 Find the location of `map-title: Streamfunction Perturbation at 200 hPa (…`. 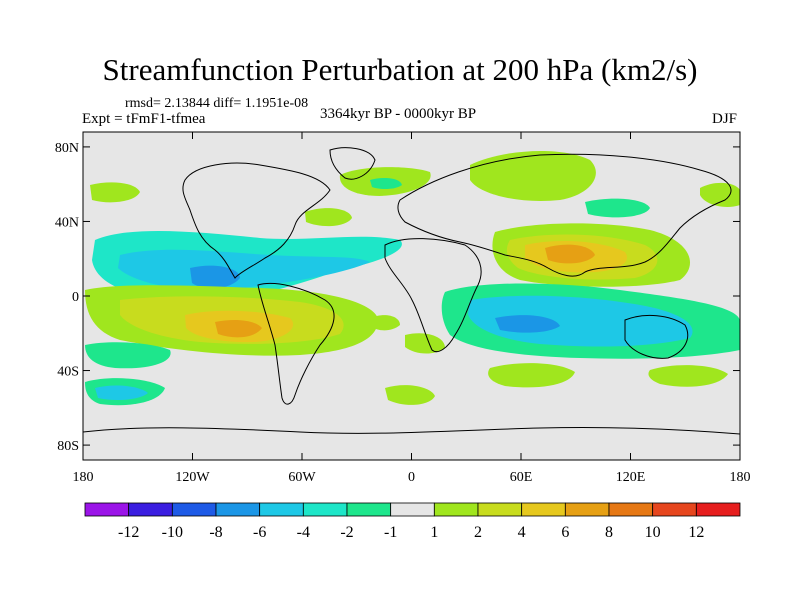

map-title: Streamfunction Perturbation at 200 hPa (… is located at coordinates (400, 69).